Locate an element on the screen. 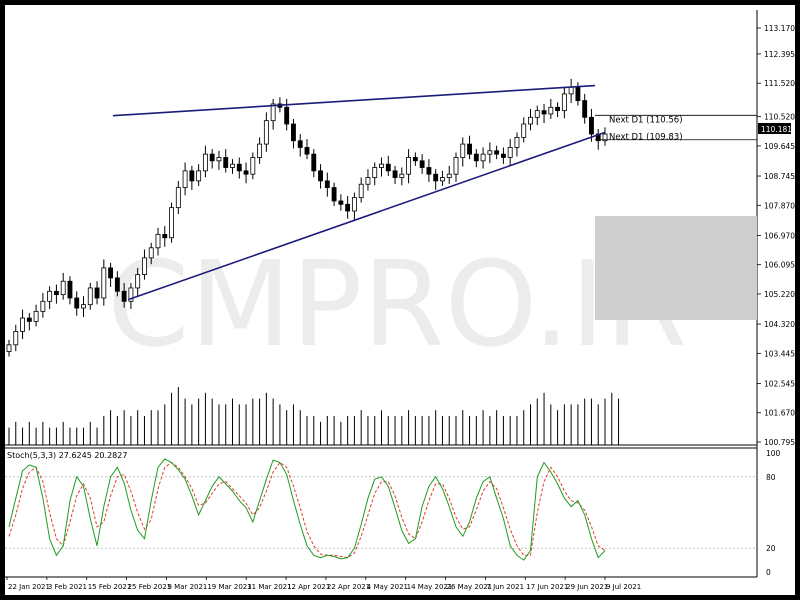 The width and height of the screenshot is (800, 600). date-tick-label: 3 Feb 2021 is located at coordinates (67, 587).